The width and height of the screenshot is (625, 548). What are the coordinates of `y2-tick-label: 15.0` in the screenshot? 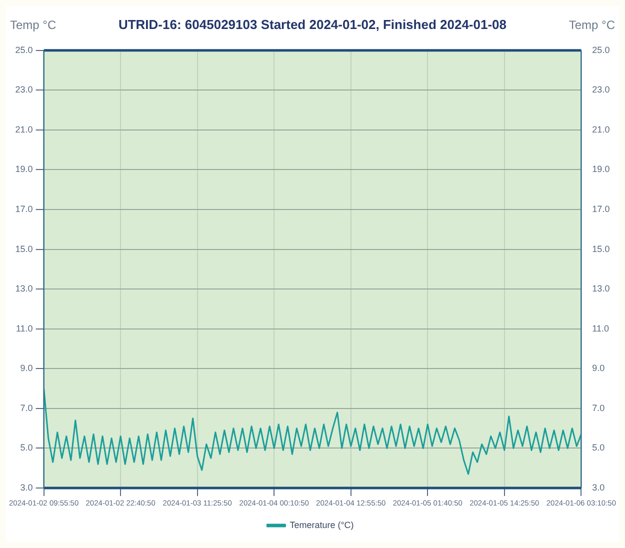 It's located at (601, 249).